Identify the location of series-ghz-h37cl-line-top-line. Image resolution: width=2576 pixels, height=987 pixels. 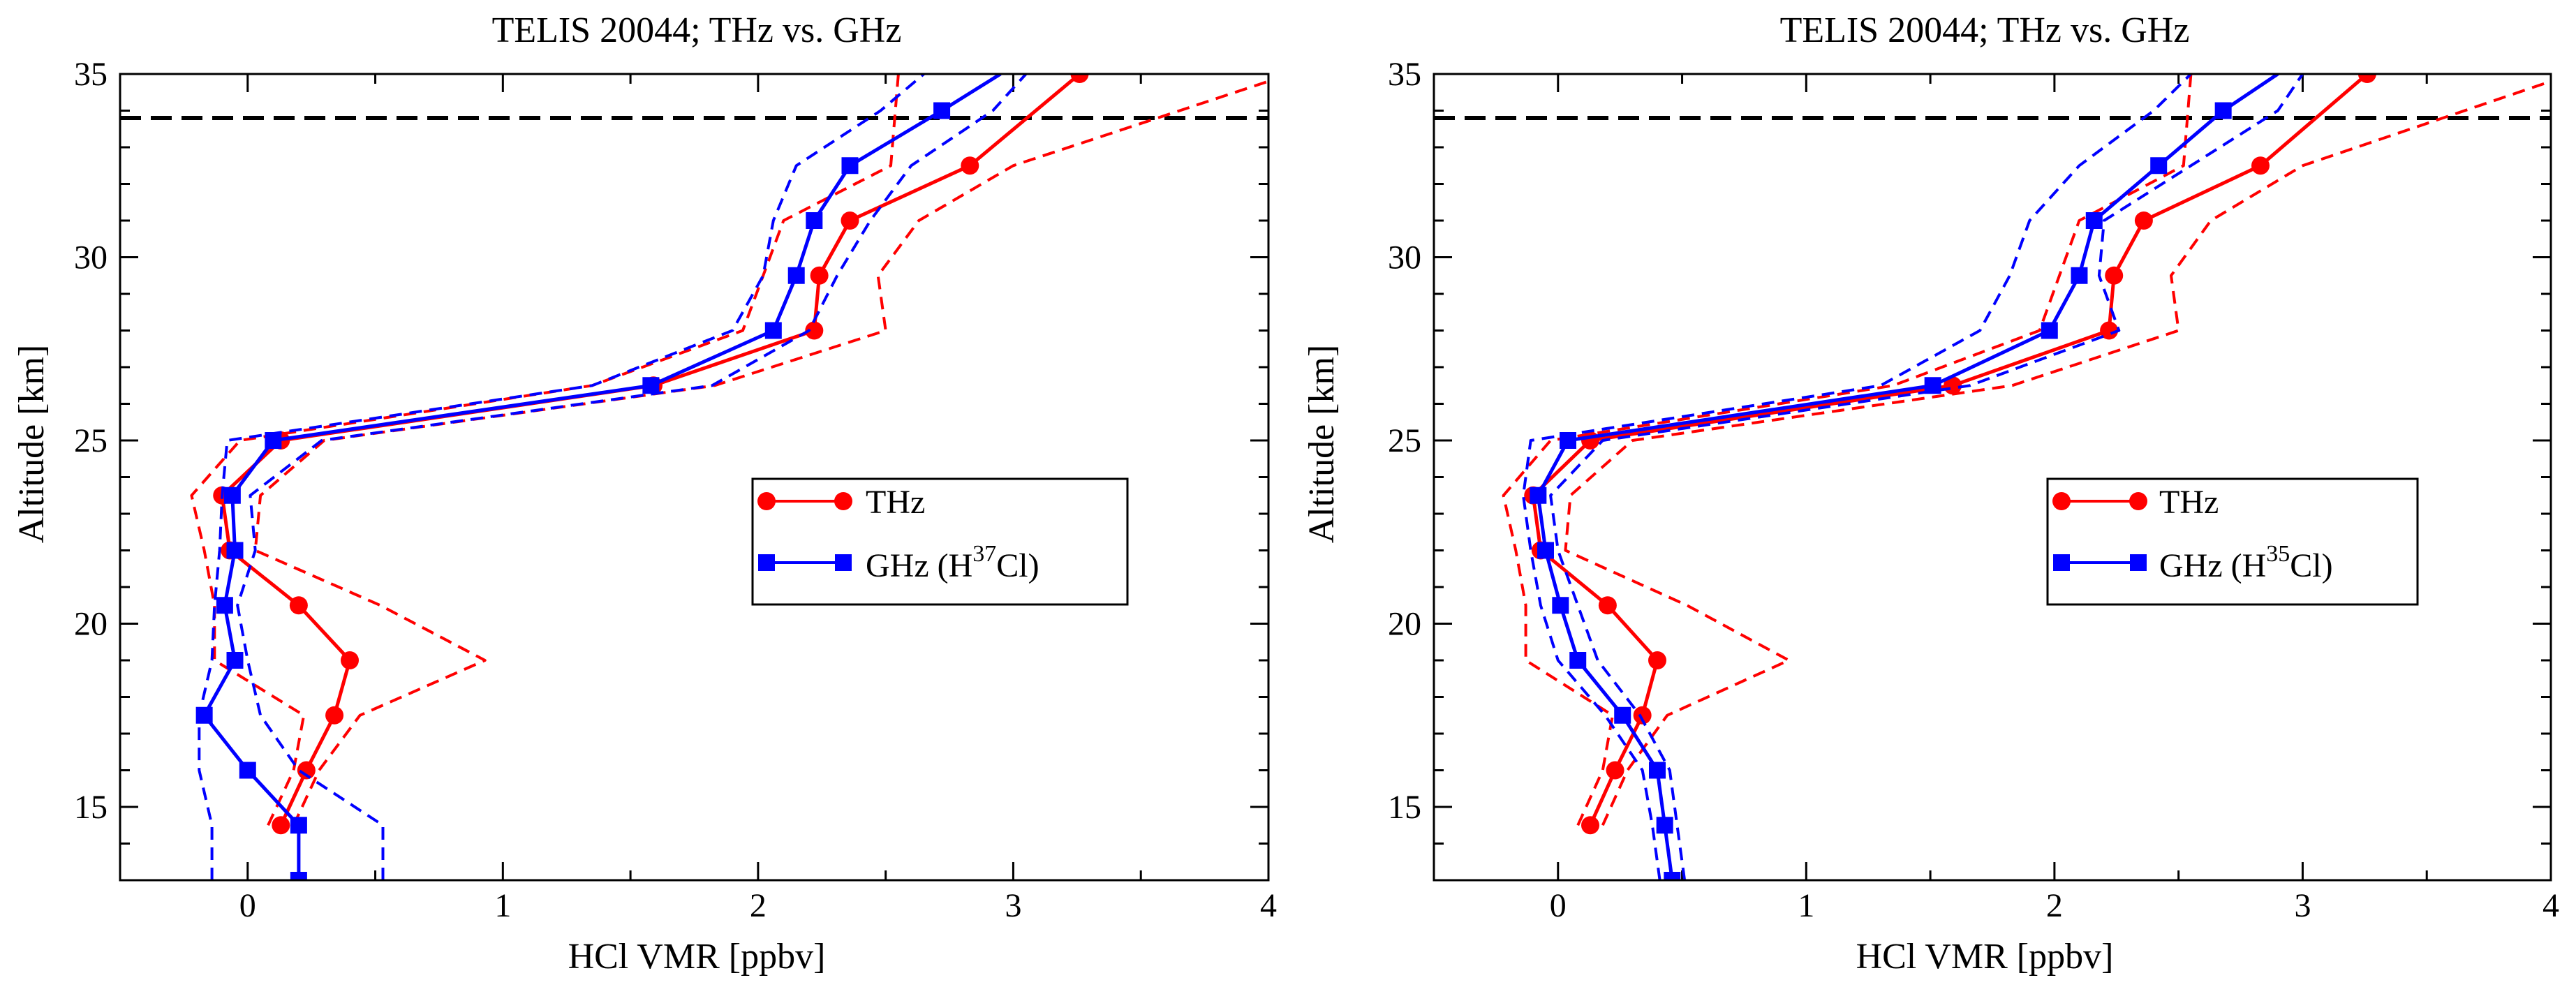
(971, 93).